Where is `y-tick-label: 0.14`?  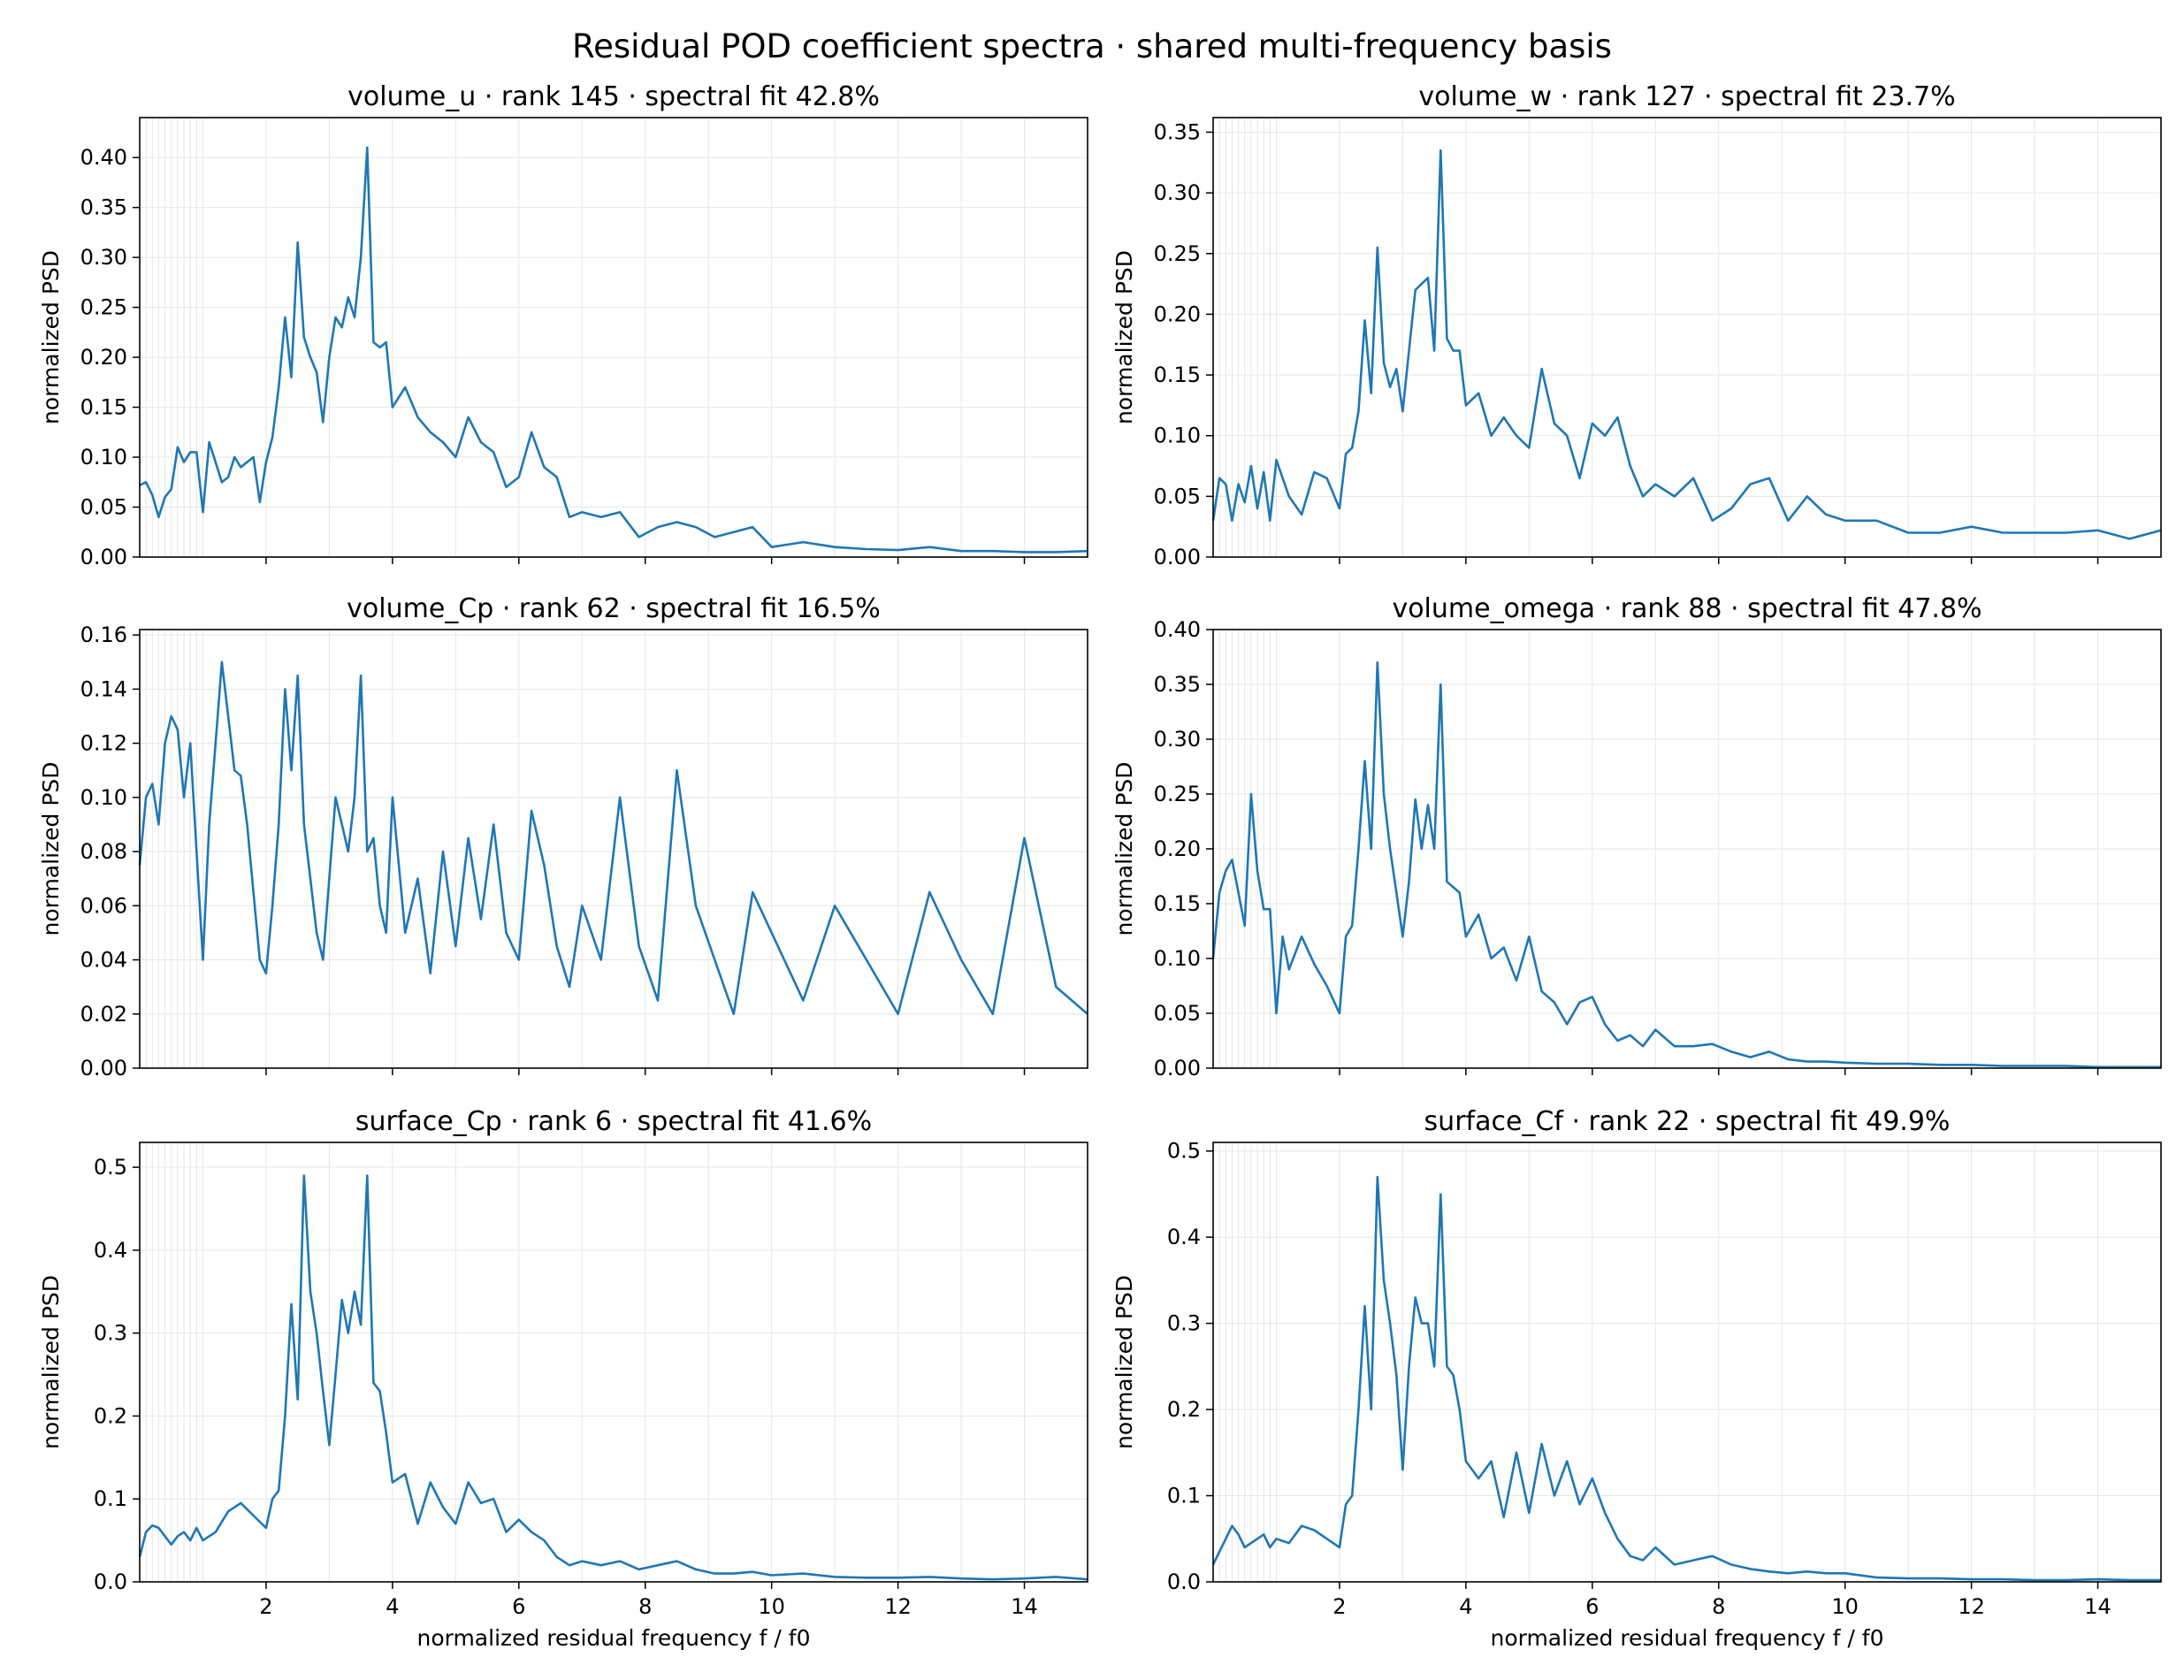 y-tick-label: 0.14 is located at coordinates (103, 688).